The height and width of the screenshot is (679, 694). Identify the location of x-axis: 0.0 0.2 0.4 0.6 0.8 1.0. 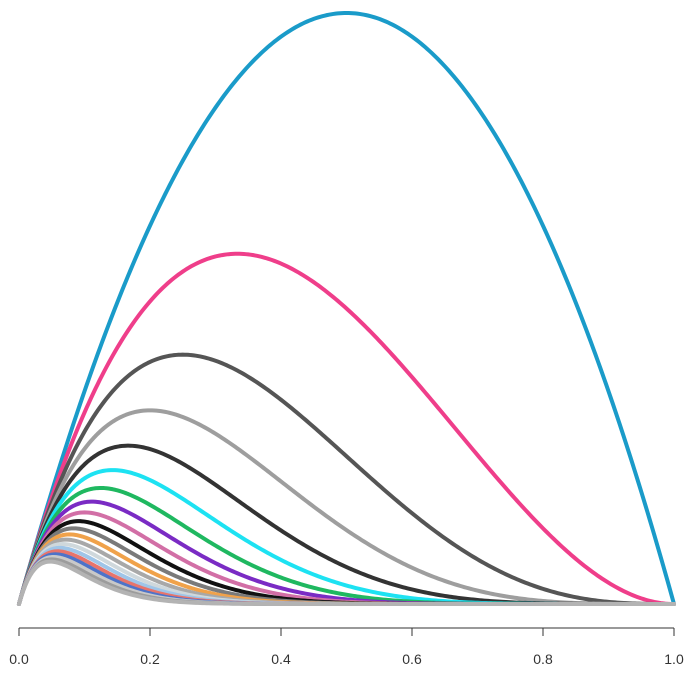
(346, 647).